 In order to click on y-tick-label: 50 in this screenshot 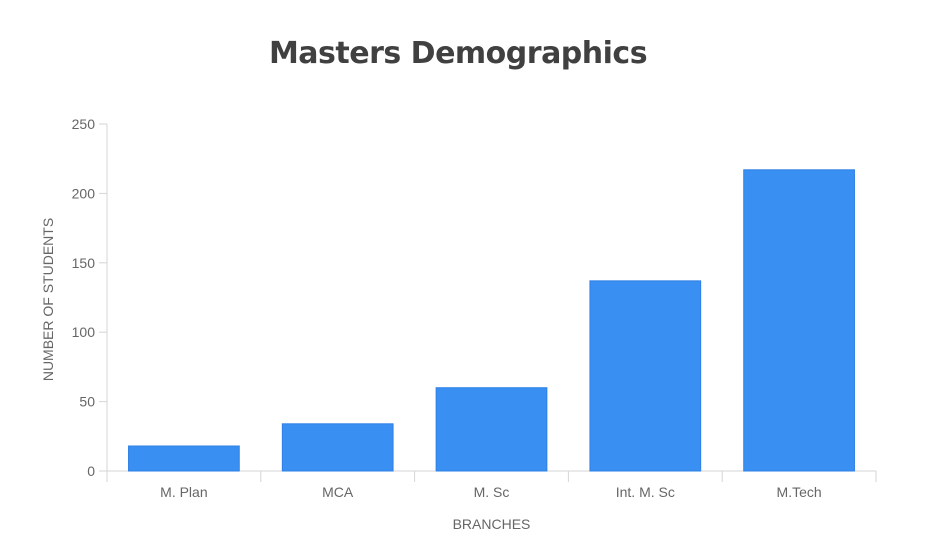, I will do `click(87, 402)`.